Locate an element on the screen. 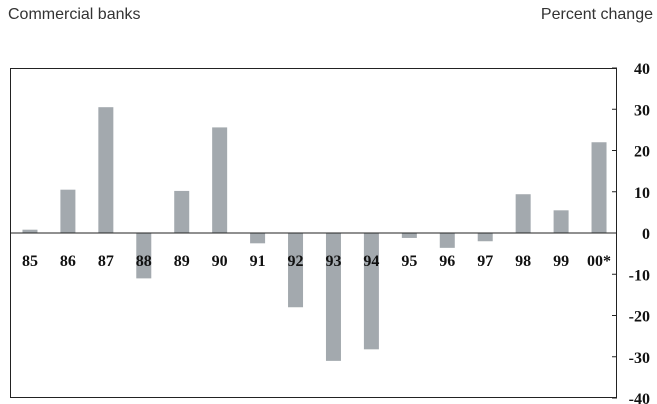 This screenshot has height=404, width=657. chart-title: Commercial banks is located at coordinates (74, 14).